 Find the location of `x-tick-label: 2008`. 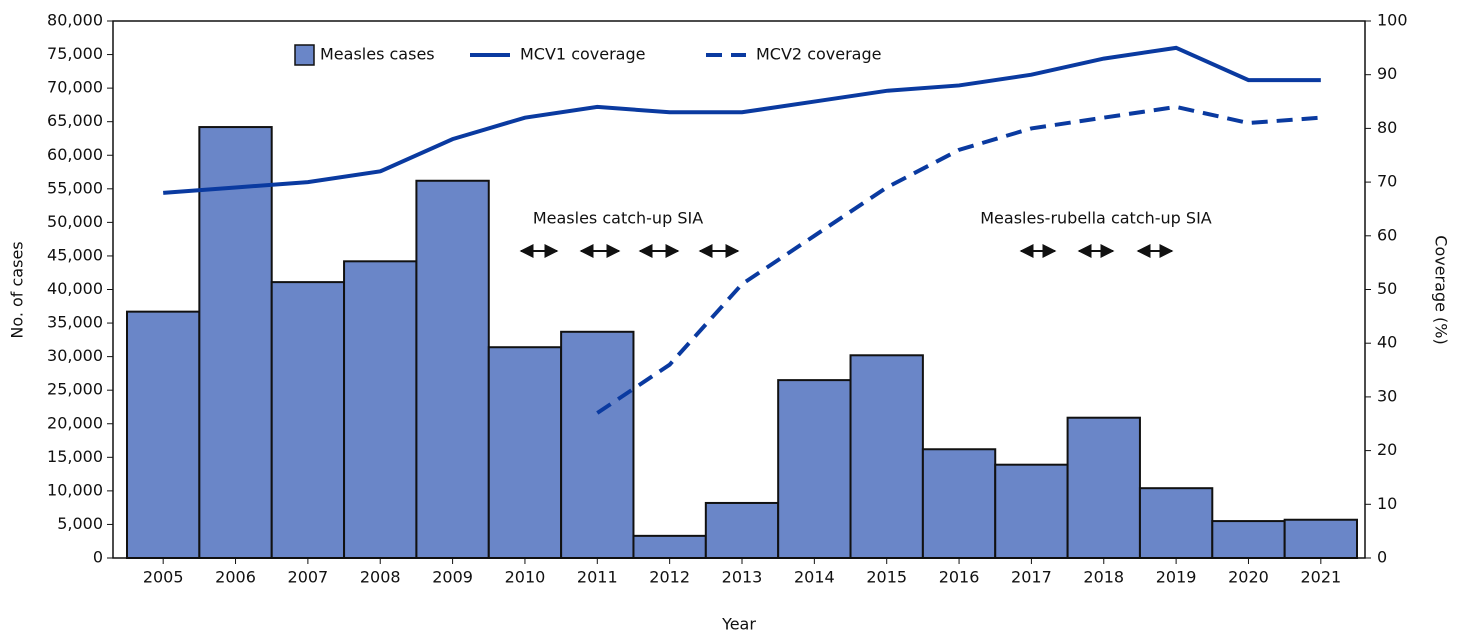

x-tick-label: 2008 is located at coordinates (380, 577).